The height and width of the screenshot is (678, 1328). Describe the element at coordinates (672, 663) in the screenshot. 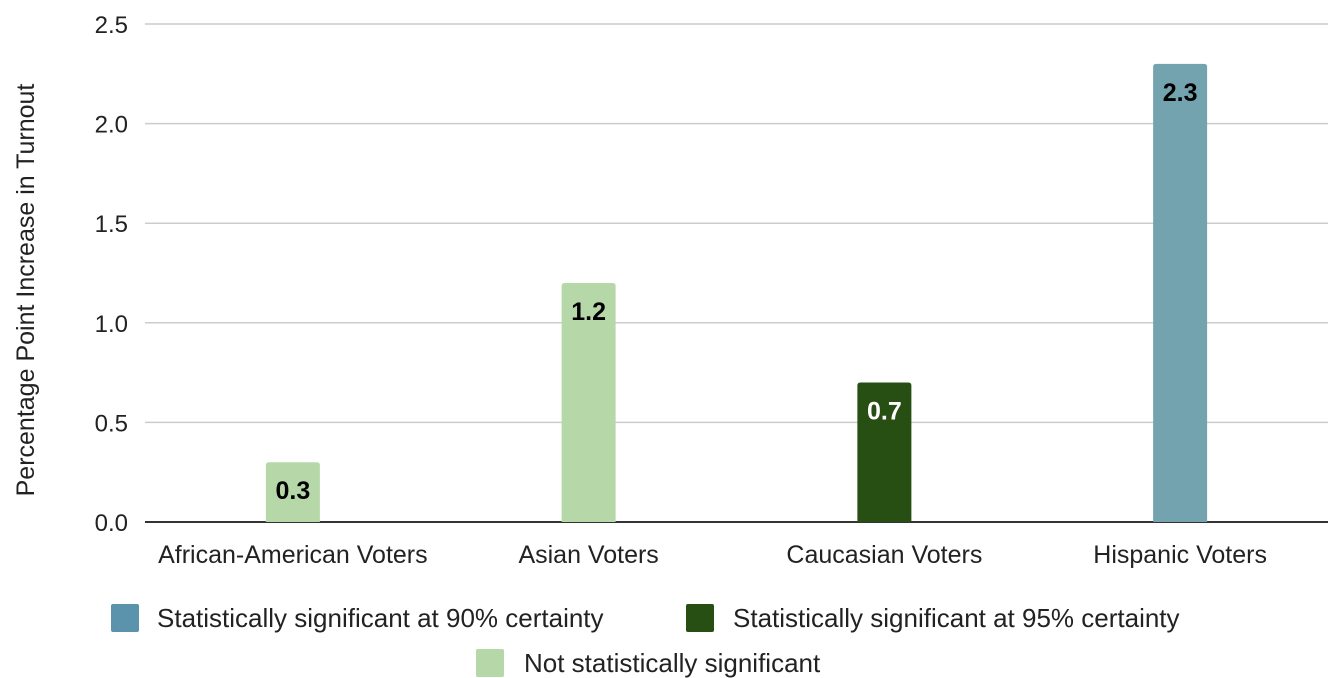

I see `legend-label: Not statistically significant` at that location.